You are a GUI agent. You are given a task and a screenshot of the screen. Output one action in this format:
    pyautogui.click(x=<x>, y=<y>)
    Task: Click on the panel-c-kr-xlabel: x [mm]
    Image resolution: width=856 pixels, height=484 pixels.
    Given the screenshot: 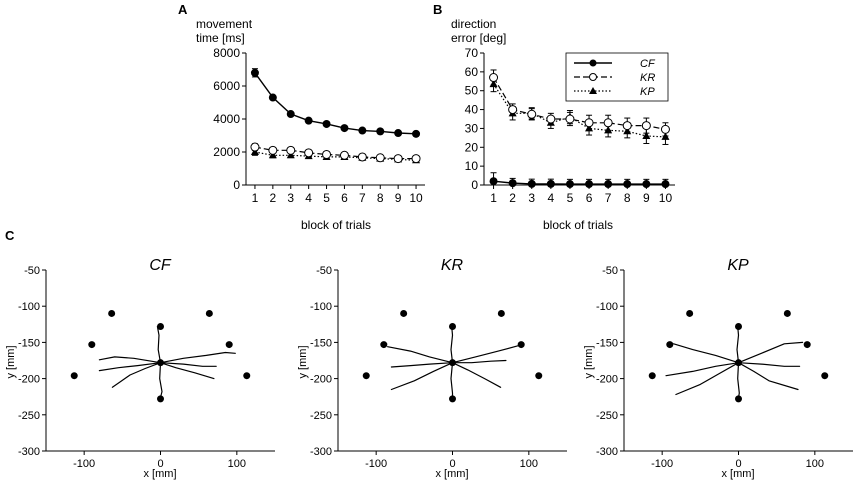 What is the action you would take?
    pyautogui.click(x=452, y=474)
    